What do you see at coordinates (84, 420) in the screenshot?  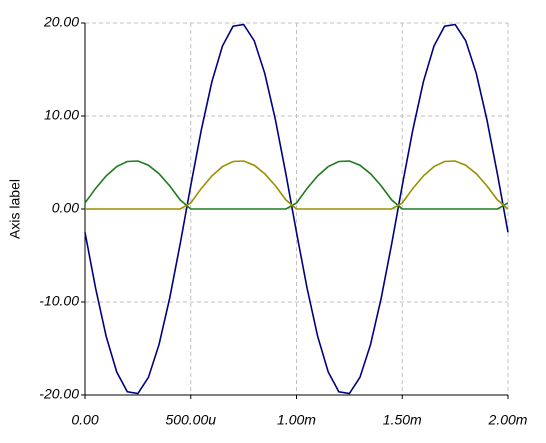 I see `x-tick-label: 0.00` at bounding box center [84, 420].